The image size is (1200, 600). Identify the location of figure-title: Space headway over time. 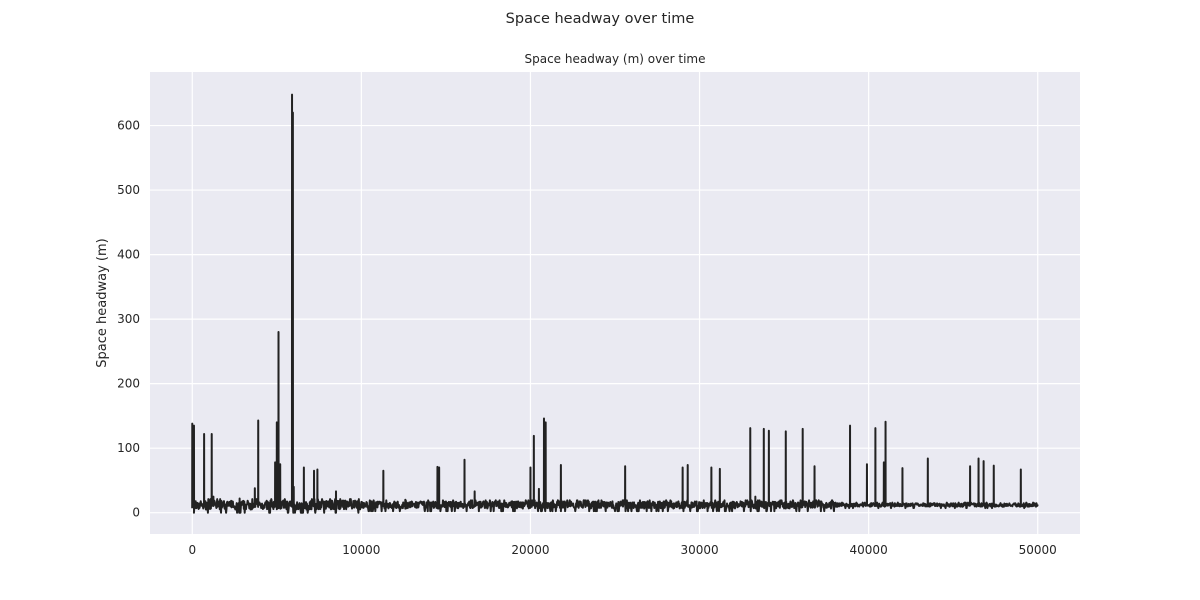
(600, 19).